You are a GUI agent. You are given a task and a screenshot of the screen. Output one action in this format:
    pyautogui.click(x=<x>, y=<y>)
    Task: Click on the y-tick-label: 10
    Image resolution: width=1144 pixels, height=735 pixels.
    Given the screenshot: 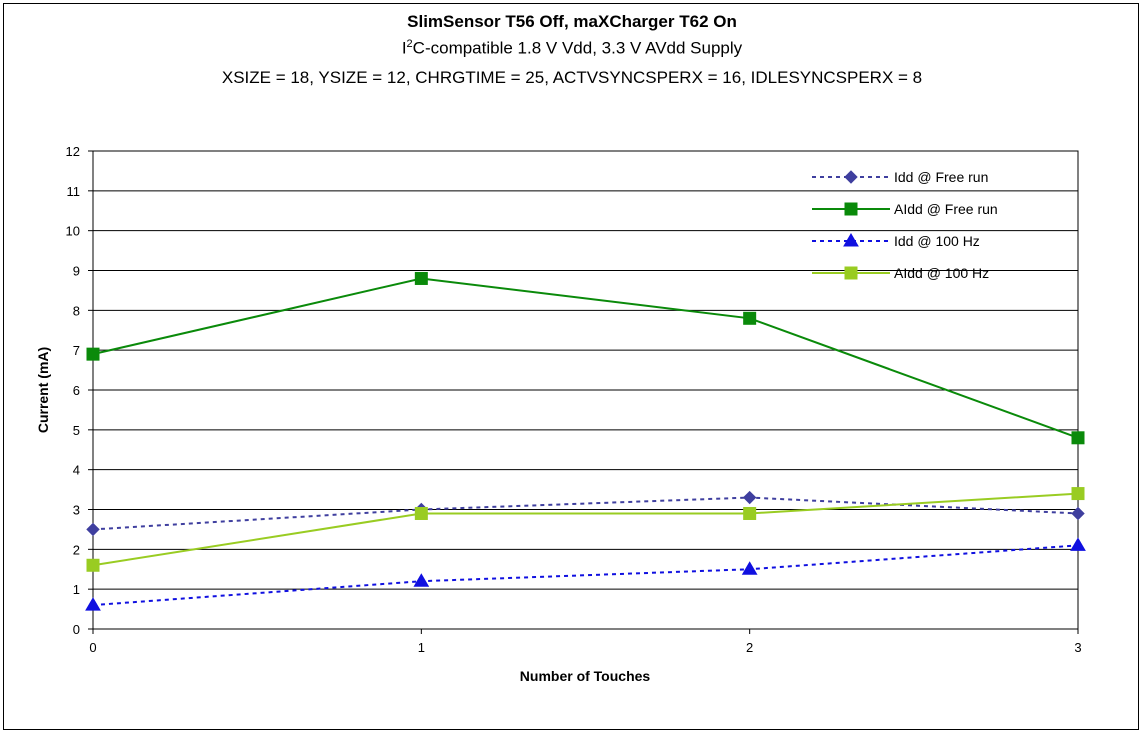 What is the action you would take?
    pyautogui.click(x=73, y=231)
    